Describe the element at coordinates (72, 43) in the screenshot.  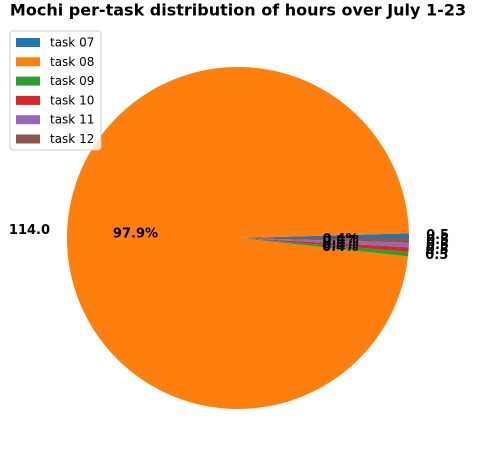
I see `legend-label: task 07` at that location.